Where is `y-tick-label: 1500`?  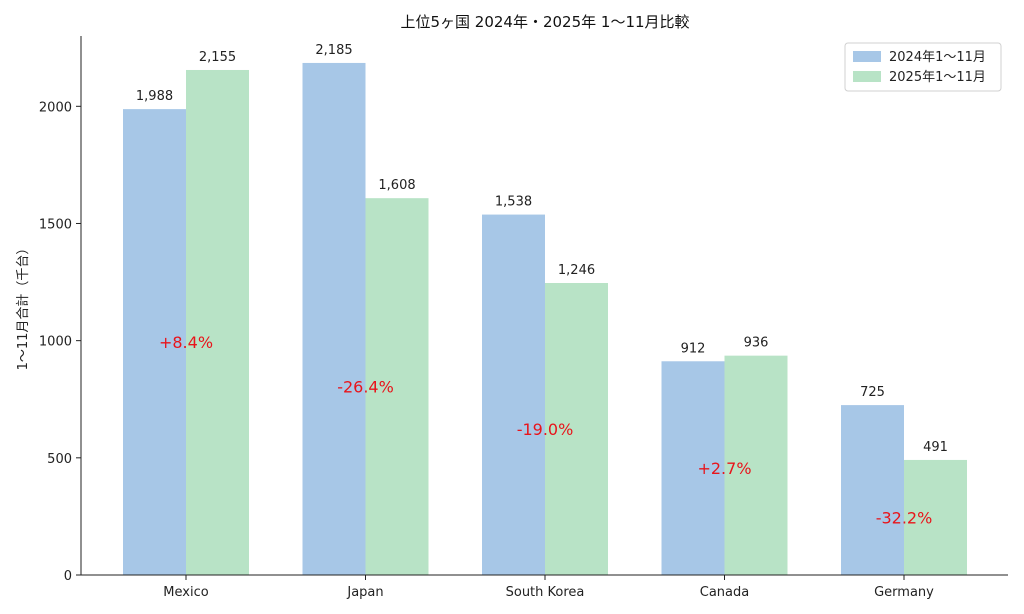 y-tick-label: 1500 is located at coordinates (55, 224).